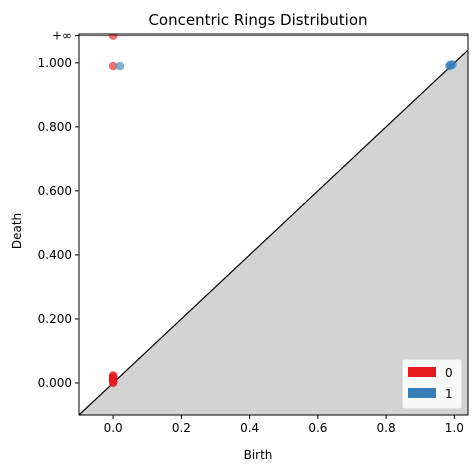 This screenshot has height=470, width=476. Describe the element at coordinates (55, 383) in the screenshot. I see `y-tick-label: 0.000` at that location.